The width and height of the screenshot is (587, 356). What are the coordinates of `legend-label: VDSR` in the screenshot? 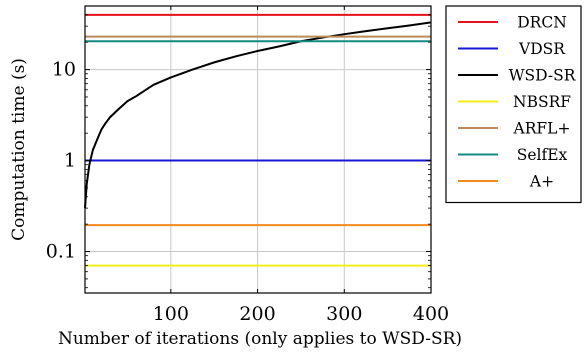 It's located at (542, 49).